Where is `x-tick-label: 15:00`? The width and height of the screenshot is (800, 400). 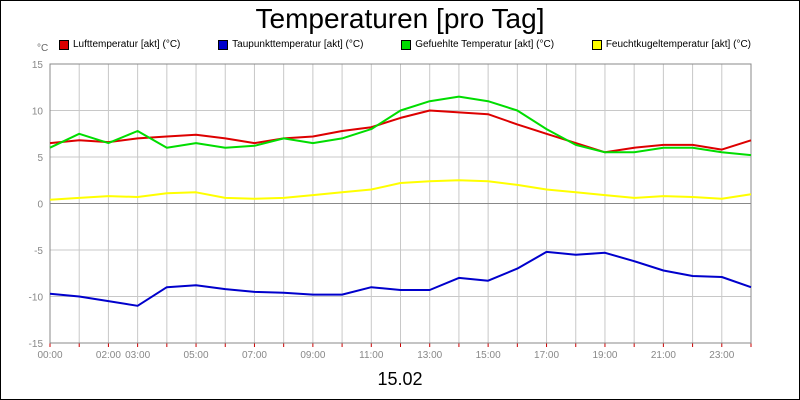
x-tick-label: 15:00 is located at coordinates (488, 355).